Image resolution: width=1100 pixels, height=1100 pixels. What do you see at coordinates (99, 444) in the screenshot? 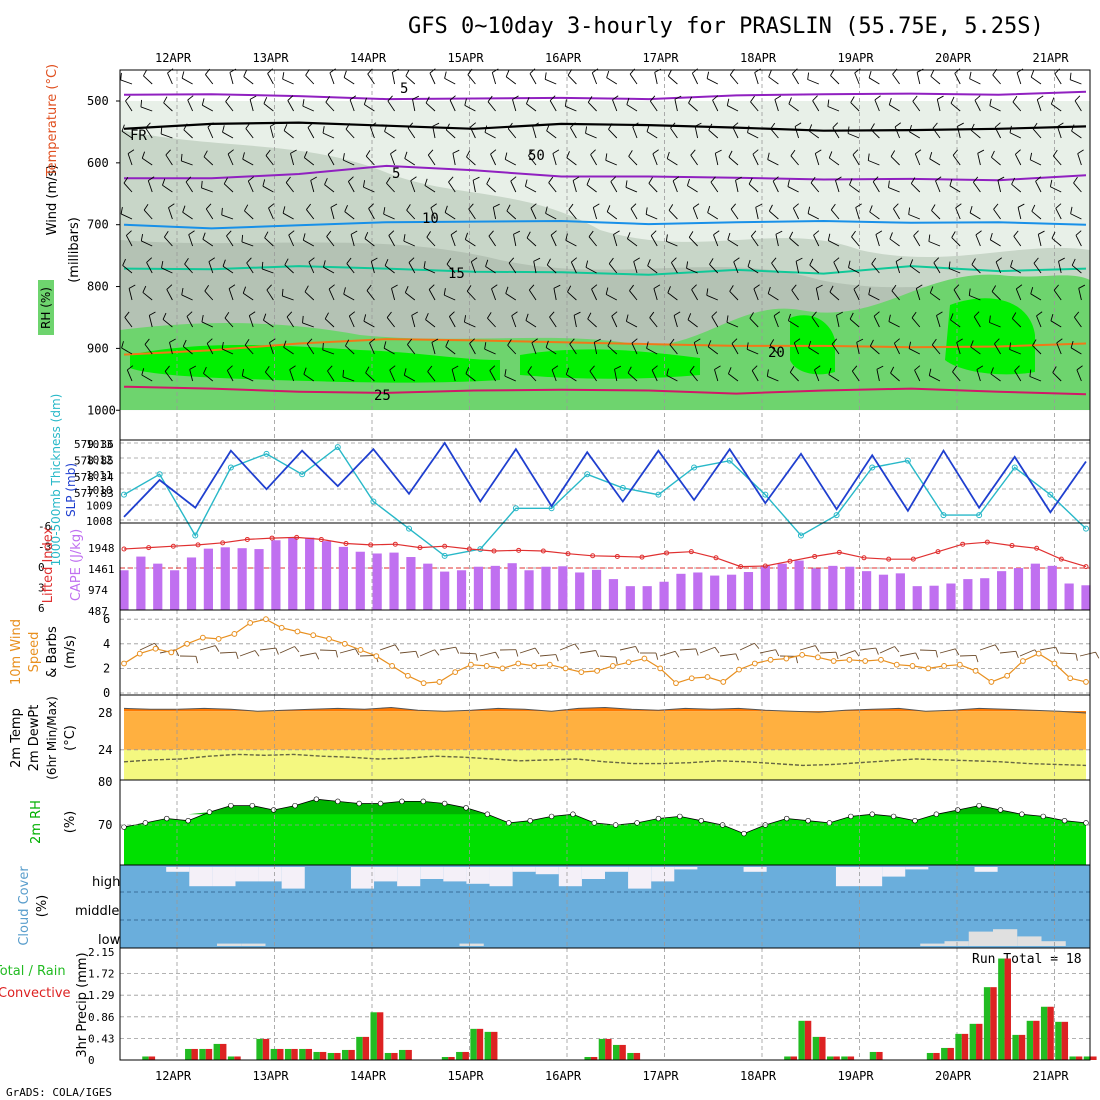
I see `slp-tick-label: 1013` at bounding box center [99, 444].